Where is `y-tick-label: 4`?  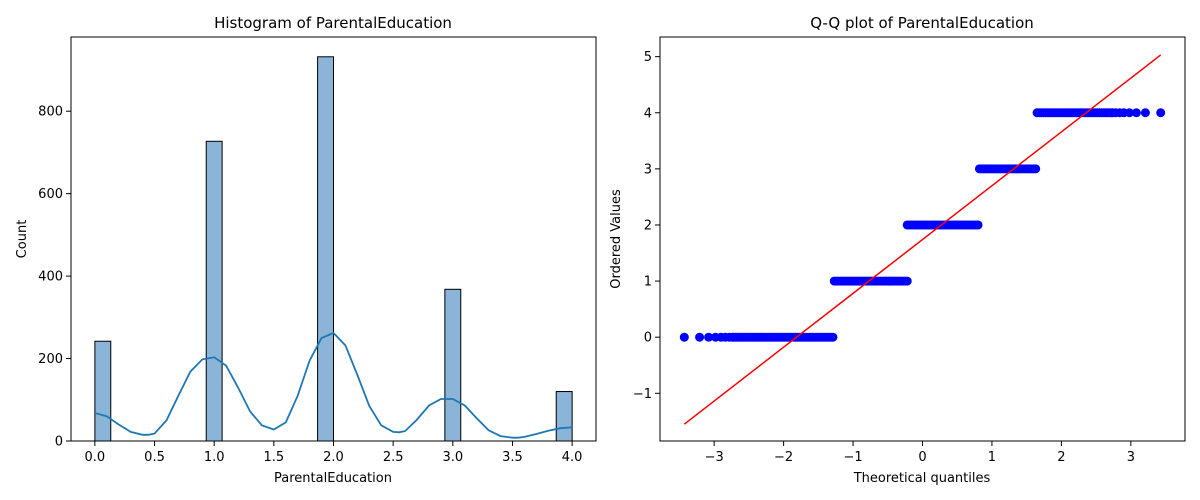 y-tick-label: 4 is located at coordinates (648, 113).